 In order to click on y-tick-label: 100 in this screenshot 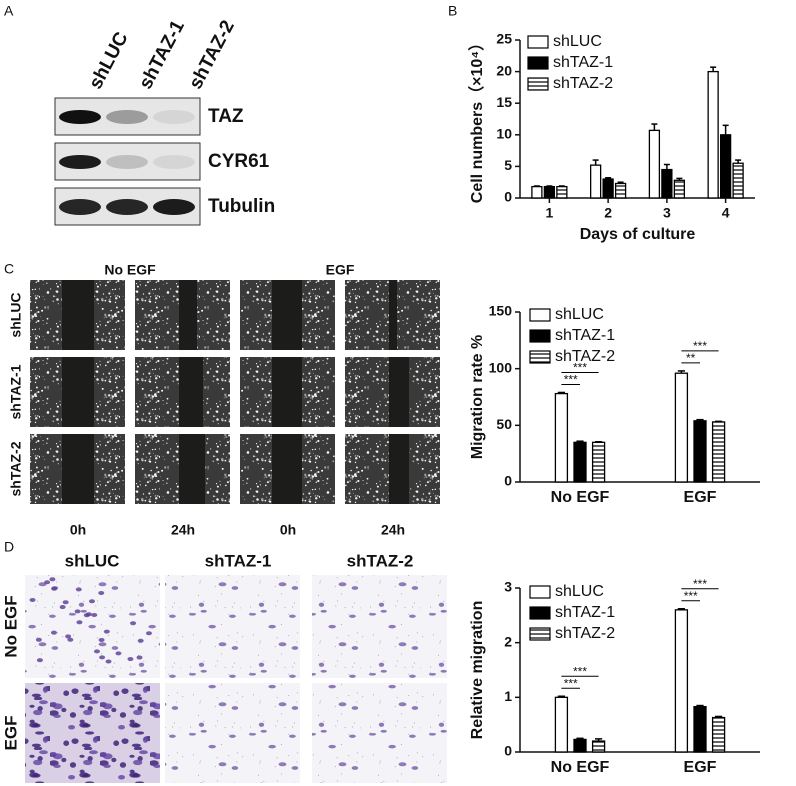, I will do `click(501, 367)`.